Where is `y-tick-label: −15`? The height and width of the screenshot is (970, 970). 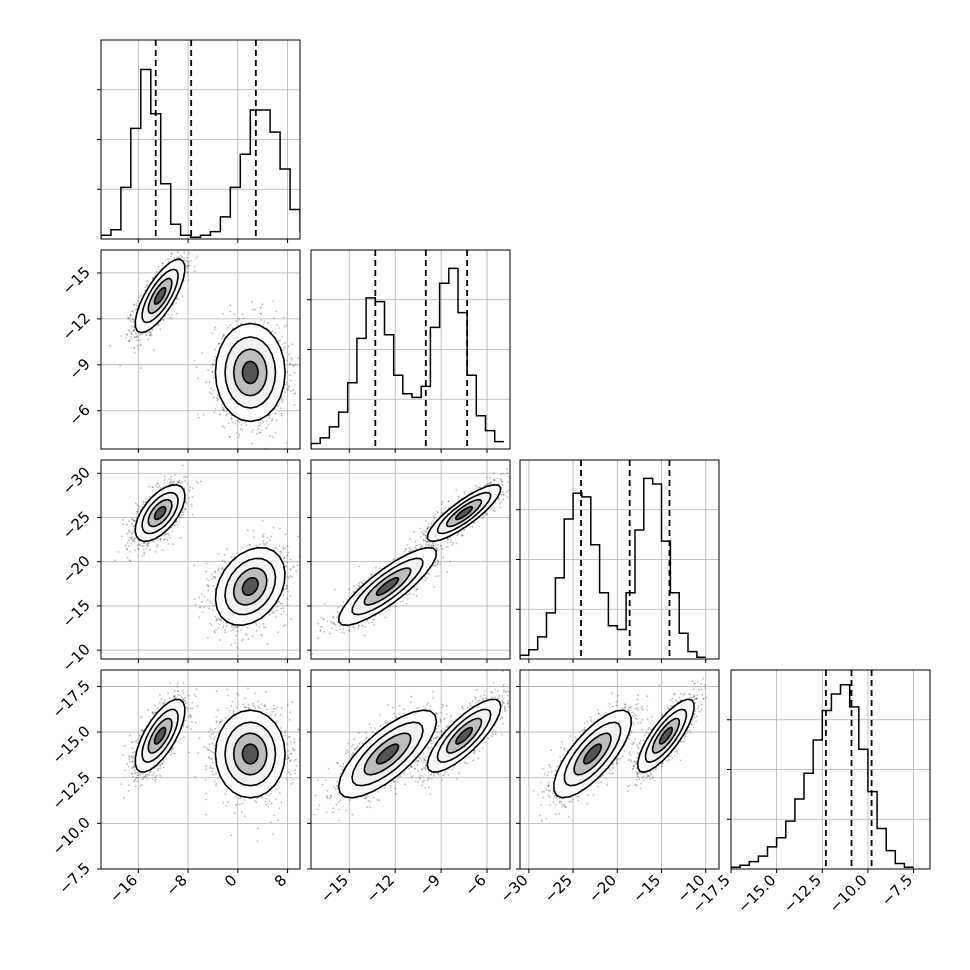 y-tick-label: −15 is located at coordinates (76, 280).